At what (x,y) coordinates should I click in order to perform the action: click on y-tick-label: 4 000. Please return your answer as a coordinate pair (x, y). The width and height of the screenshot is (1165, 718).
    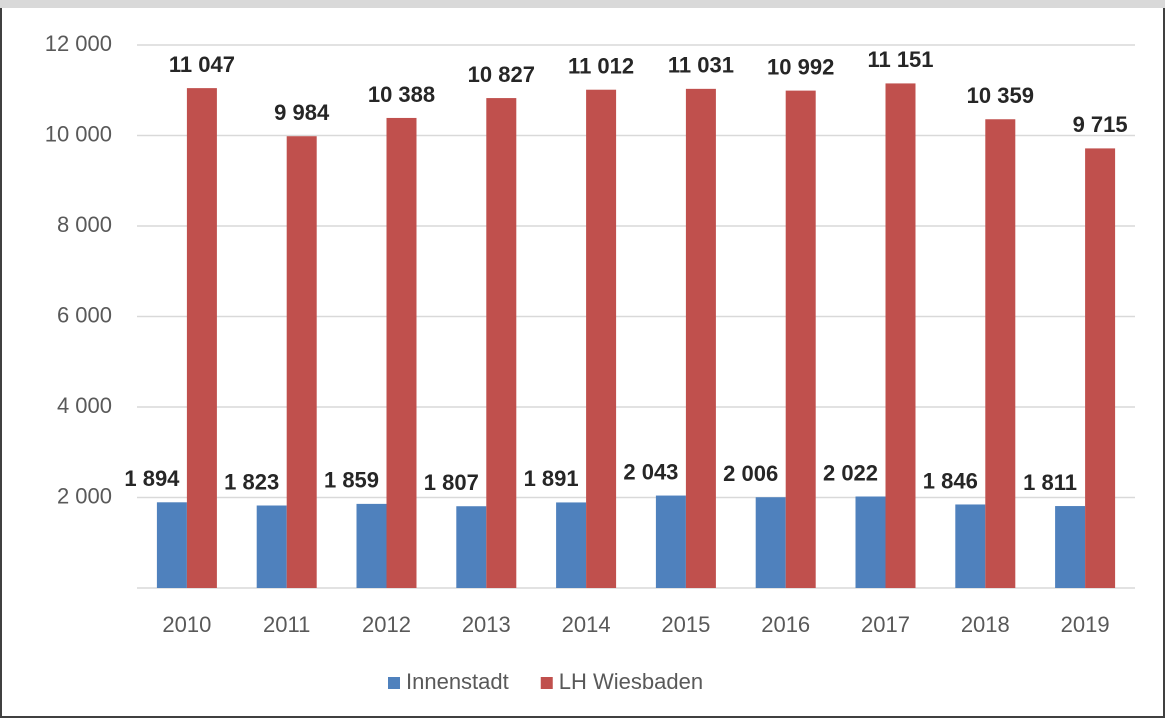
    Looking at the image, I should click on (84, 405).